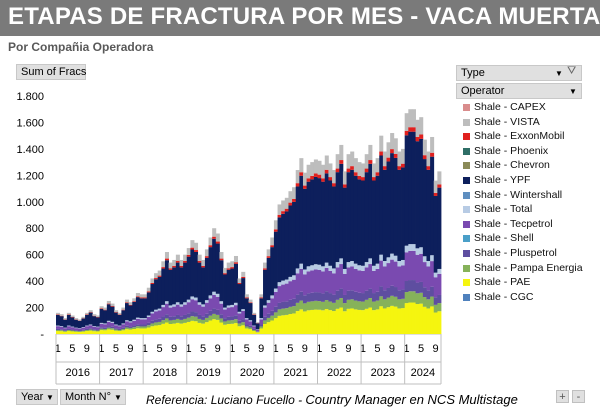  I want to click on operator-legend-button: Operator ▼, so click(519, 91).